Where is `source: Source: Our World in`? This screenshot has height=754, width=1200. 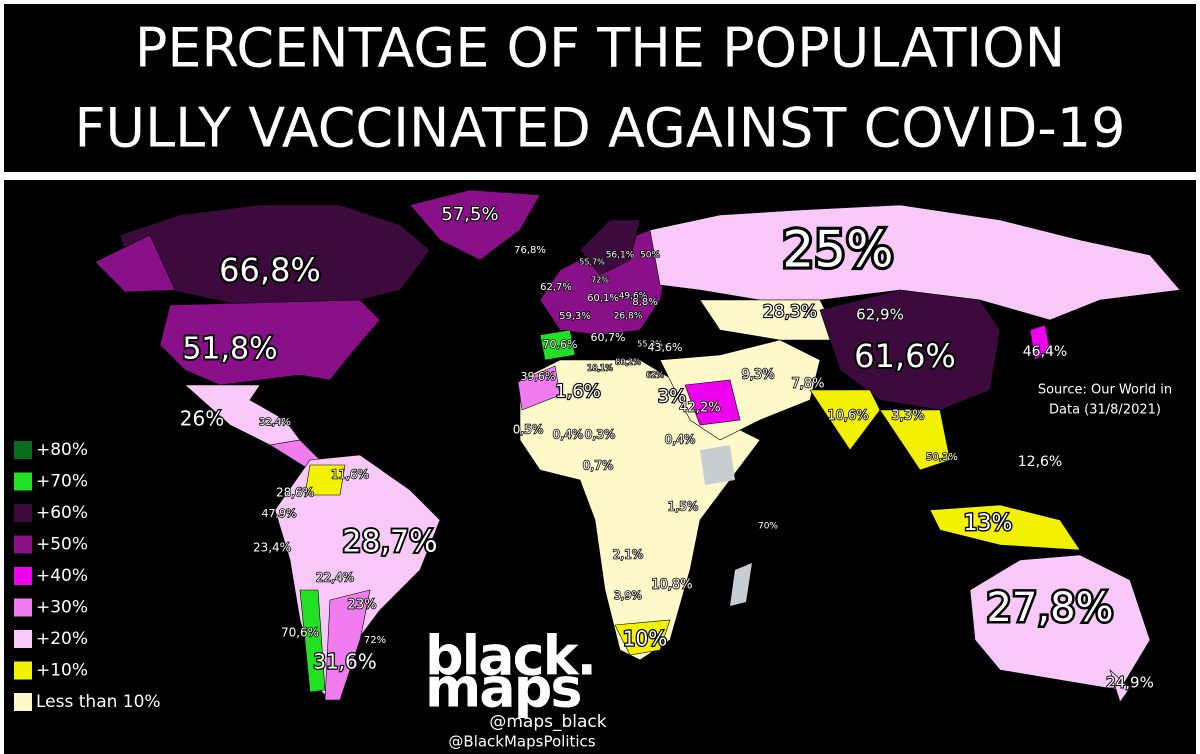
source: Source: Our World in is located at coordinates (1105, 390).